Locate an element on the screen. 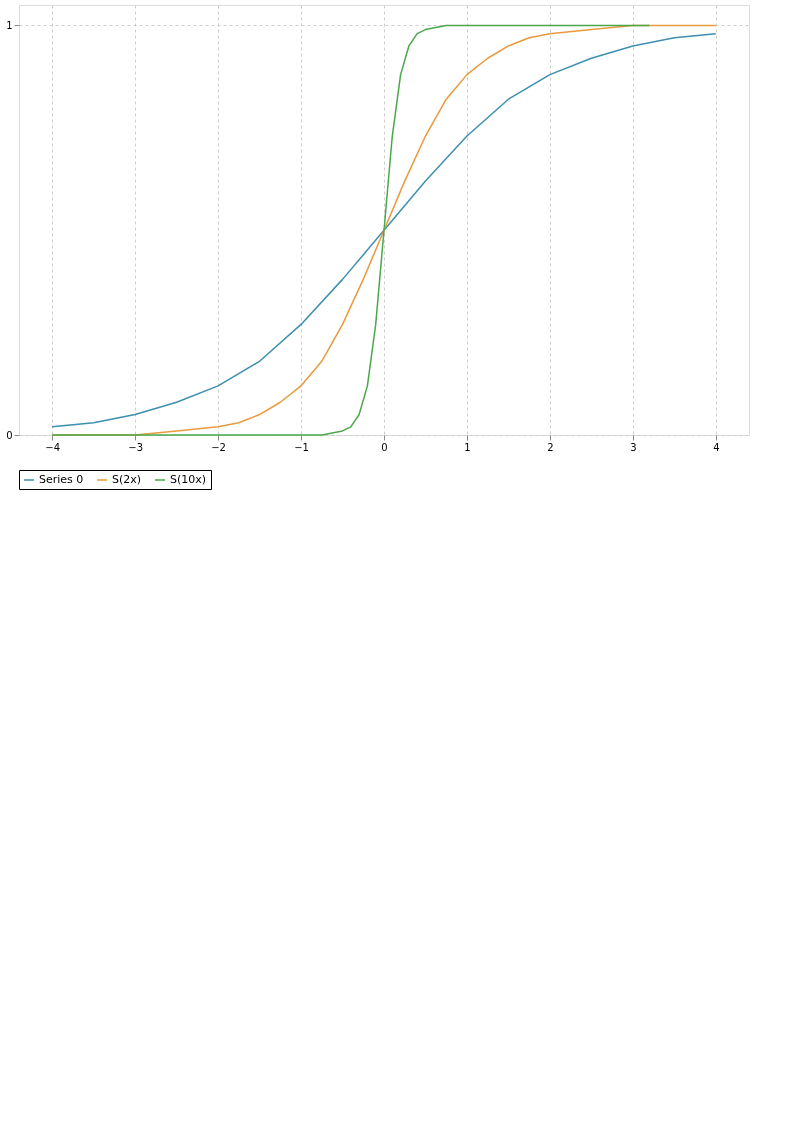  x-tick-label: 0 is located at coordinates (384, 447).